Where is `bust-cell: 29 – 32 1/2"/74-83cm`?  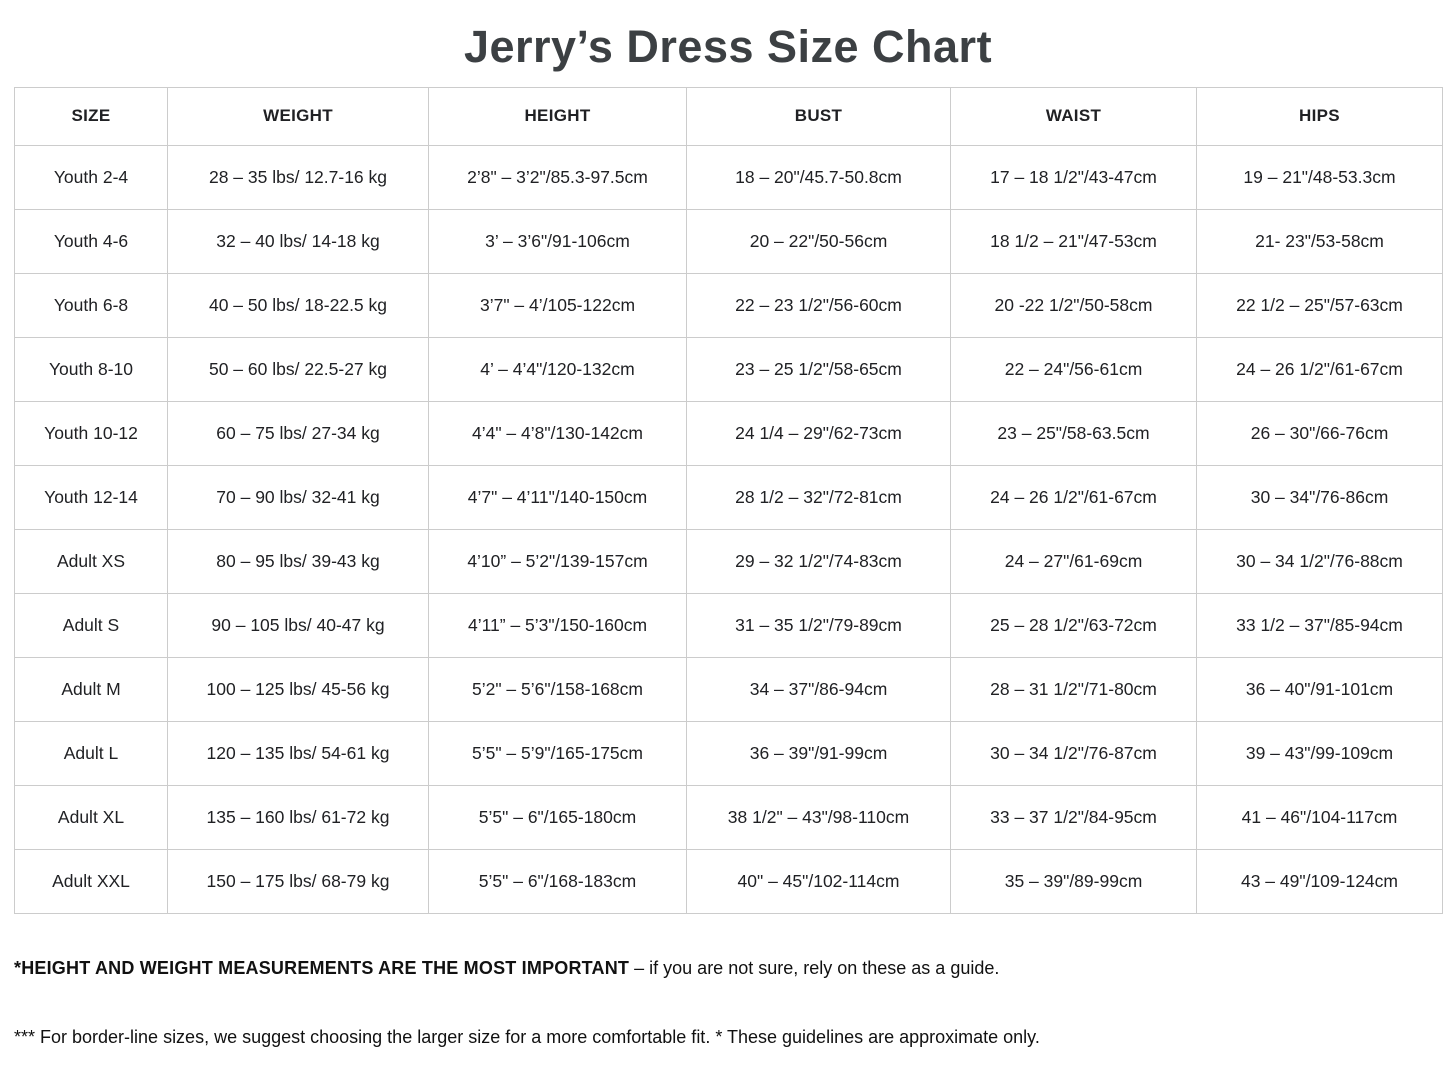 bust-cell: 29 – 32 1/2"/74-83cm is located at coordinates (818, 561).